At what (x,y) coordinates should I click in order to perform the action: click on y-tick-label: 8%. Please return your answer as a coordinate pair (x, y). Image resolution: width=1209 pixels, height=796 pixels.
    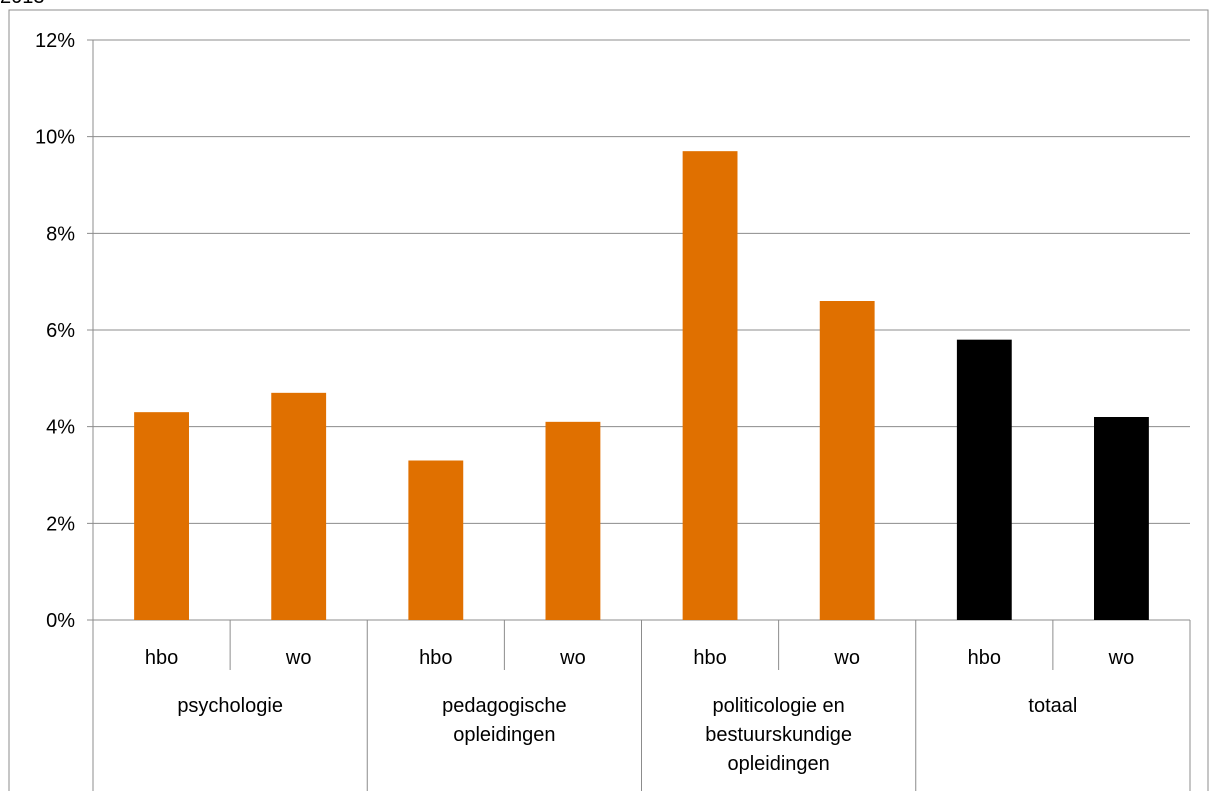
    Looking at the image, I should click on (60, 234).